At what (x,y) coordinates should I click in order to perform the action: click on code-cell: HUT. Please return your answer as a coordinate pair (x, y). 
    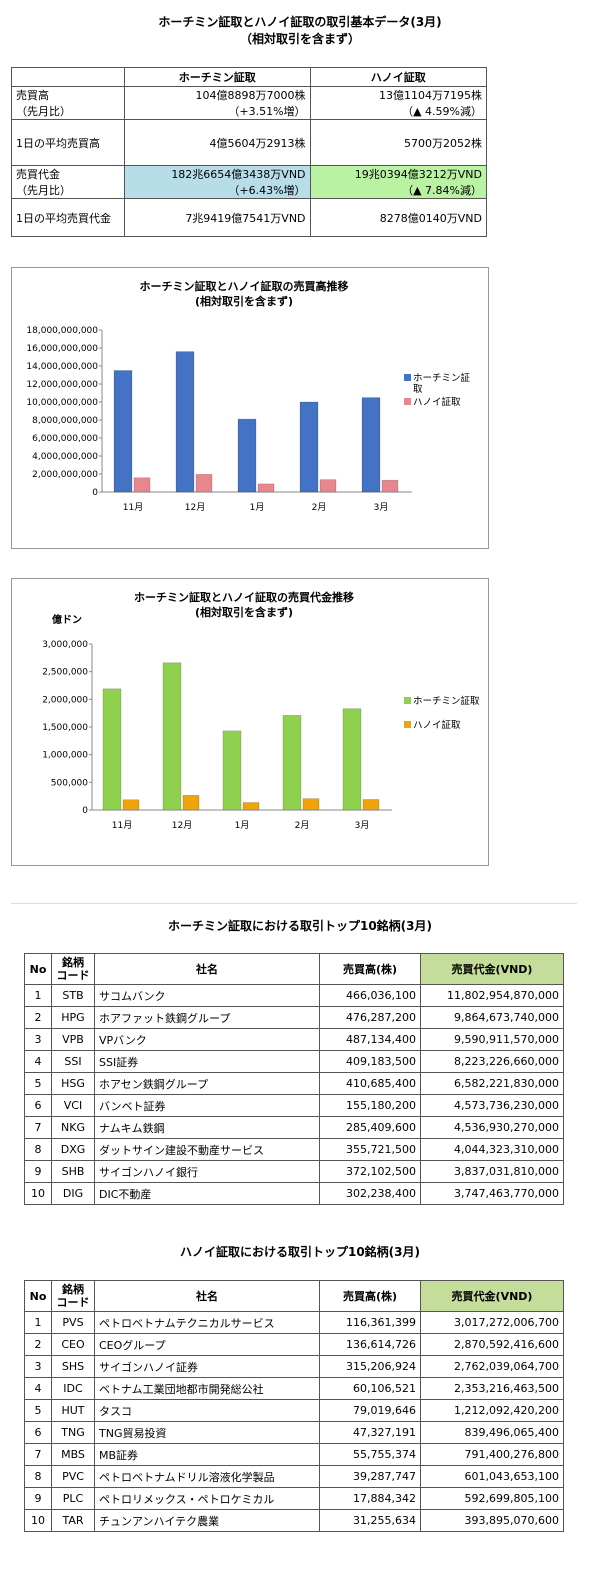
    Looking at the image, I should click on (73, 1410).